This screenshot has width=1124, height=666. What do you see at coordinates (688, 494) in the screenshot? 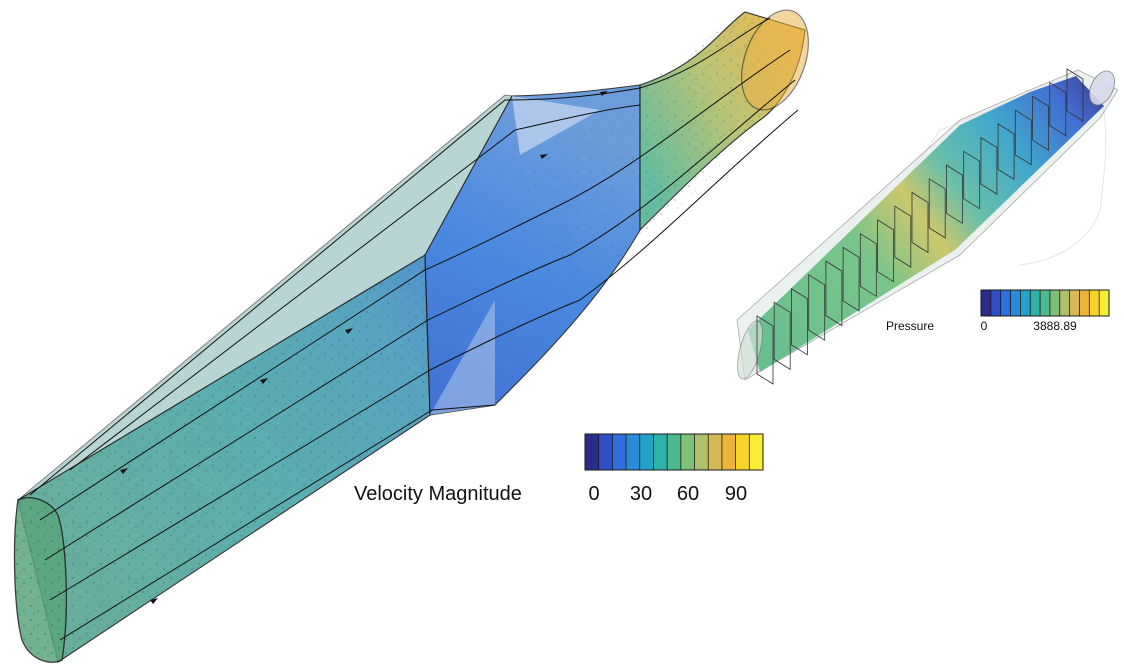
I see `velocity-tick-label: 60` at bounding box center [688, 494].